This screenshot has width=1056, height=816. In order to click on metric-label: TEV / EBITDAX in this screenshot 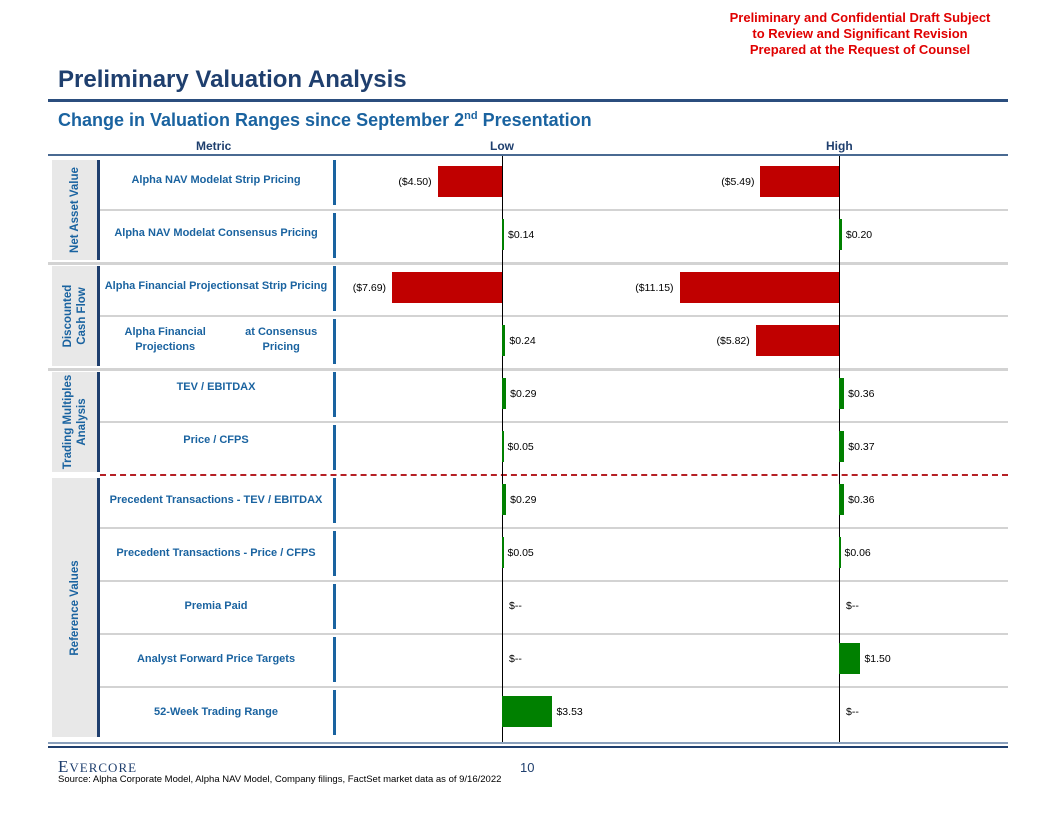, I will do `click(216, 387)`.